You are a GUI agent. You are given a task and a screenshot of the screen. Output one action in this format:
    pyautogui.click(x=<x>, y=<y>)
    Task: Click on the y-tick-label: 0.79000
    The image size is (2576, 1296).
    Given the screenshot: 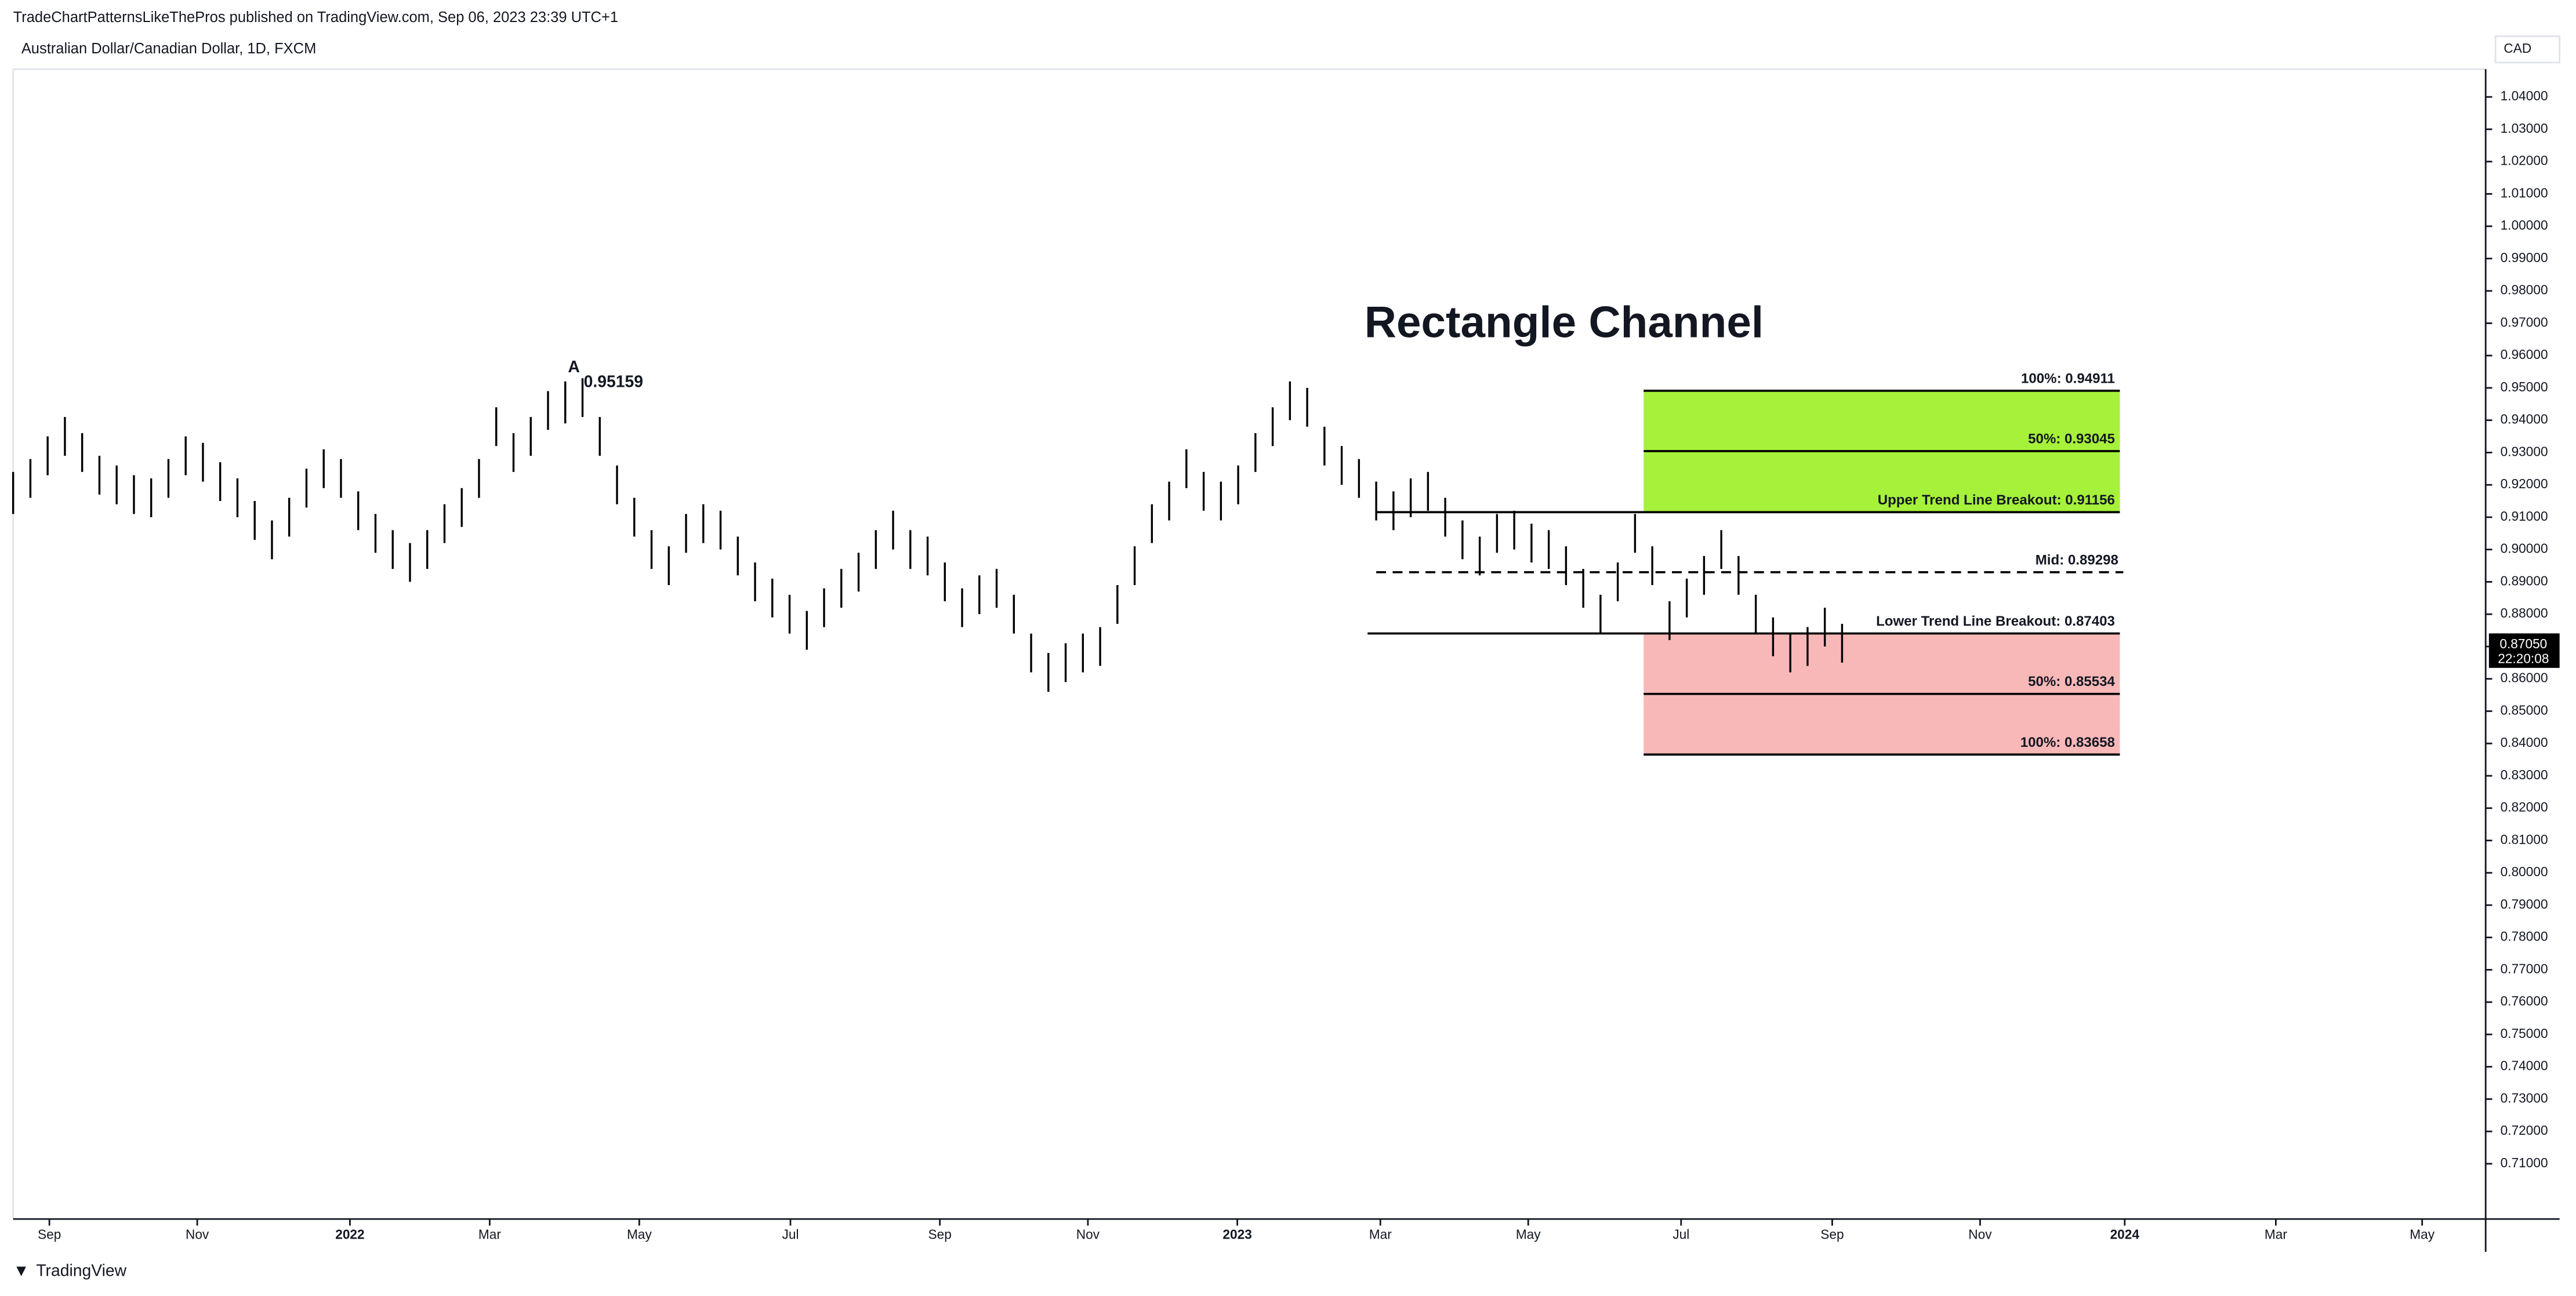 What is the action you would take?
    pyautogui.click(x=2524, y=904)
    